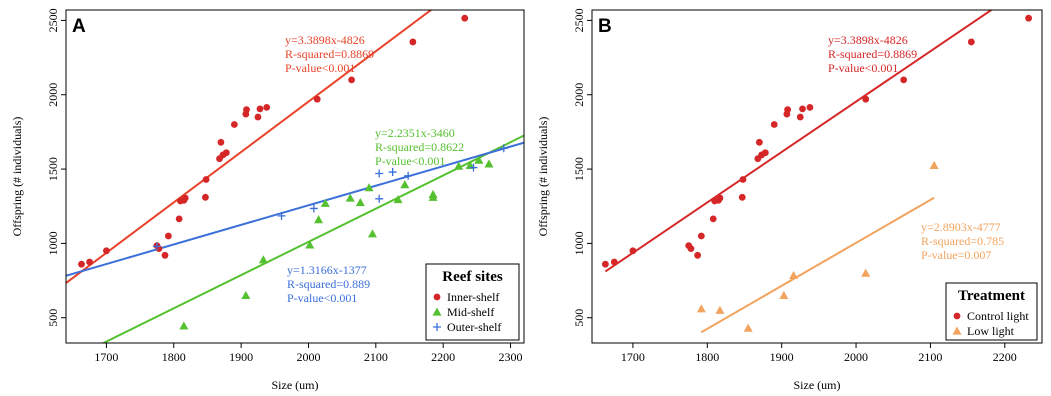  What do you see at coordinates (473, 297) in the screenshot?
I see `legend-label-inner-shelf: Inner-shelf` at bounding box center [473, 297].